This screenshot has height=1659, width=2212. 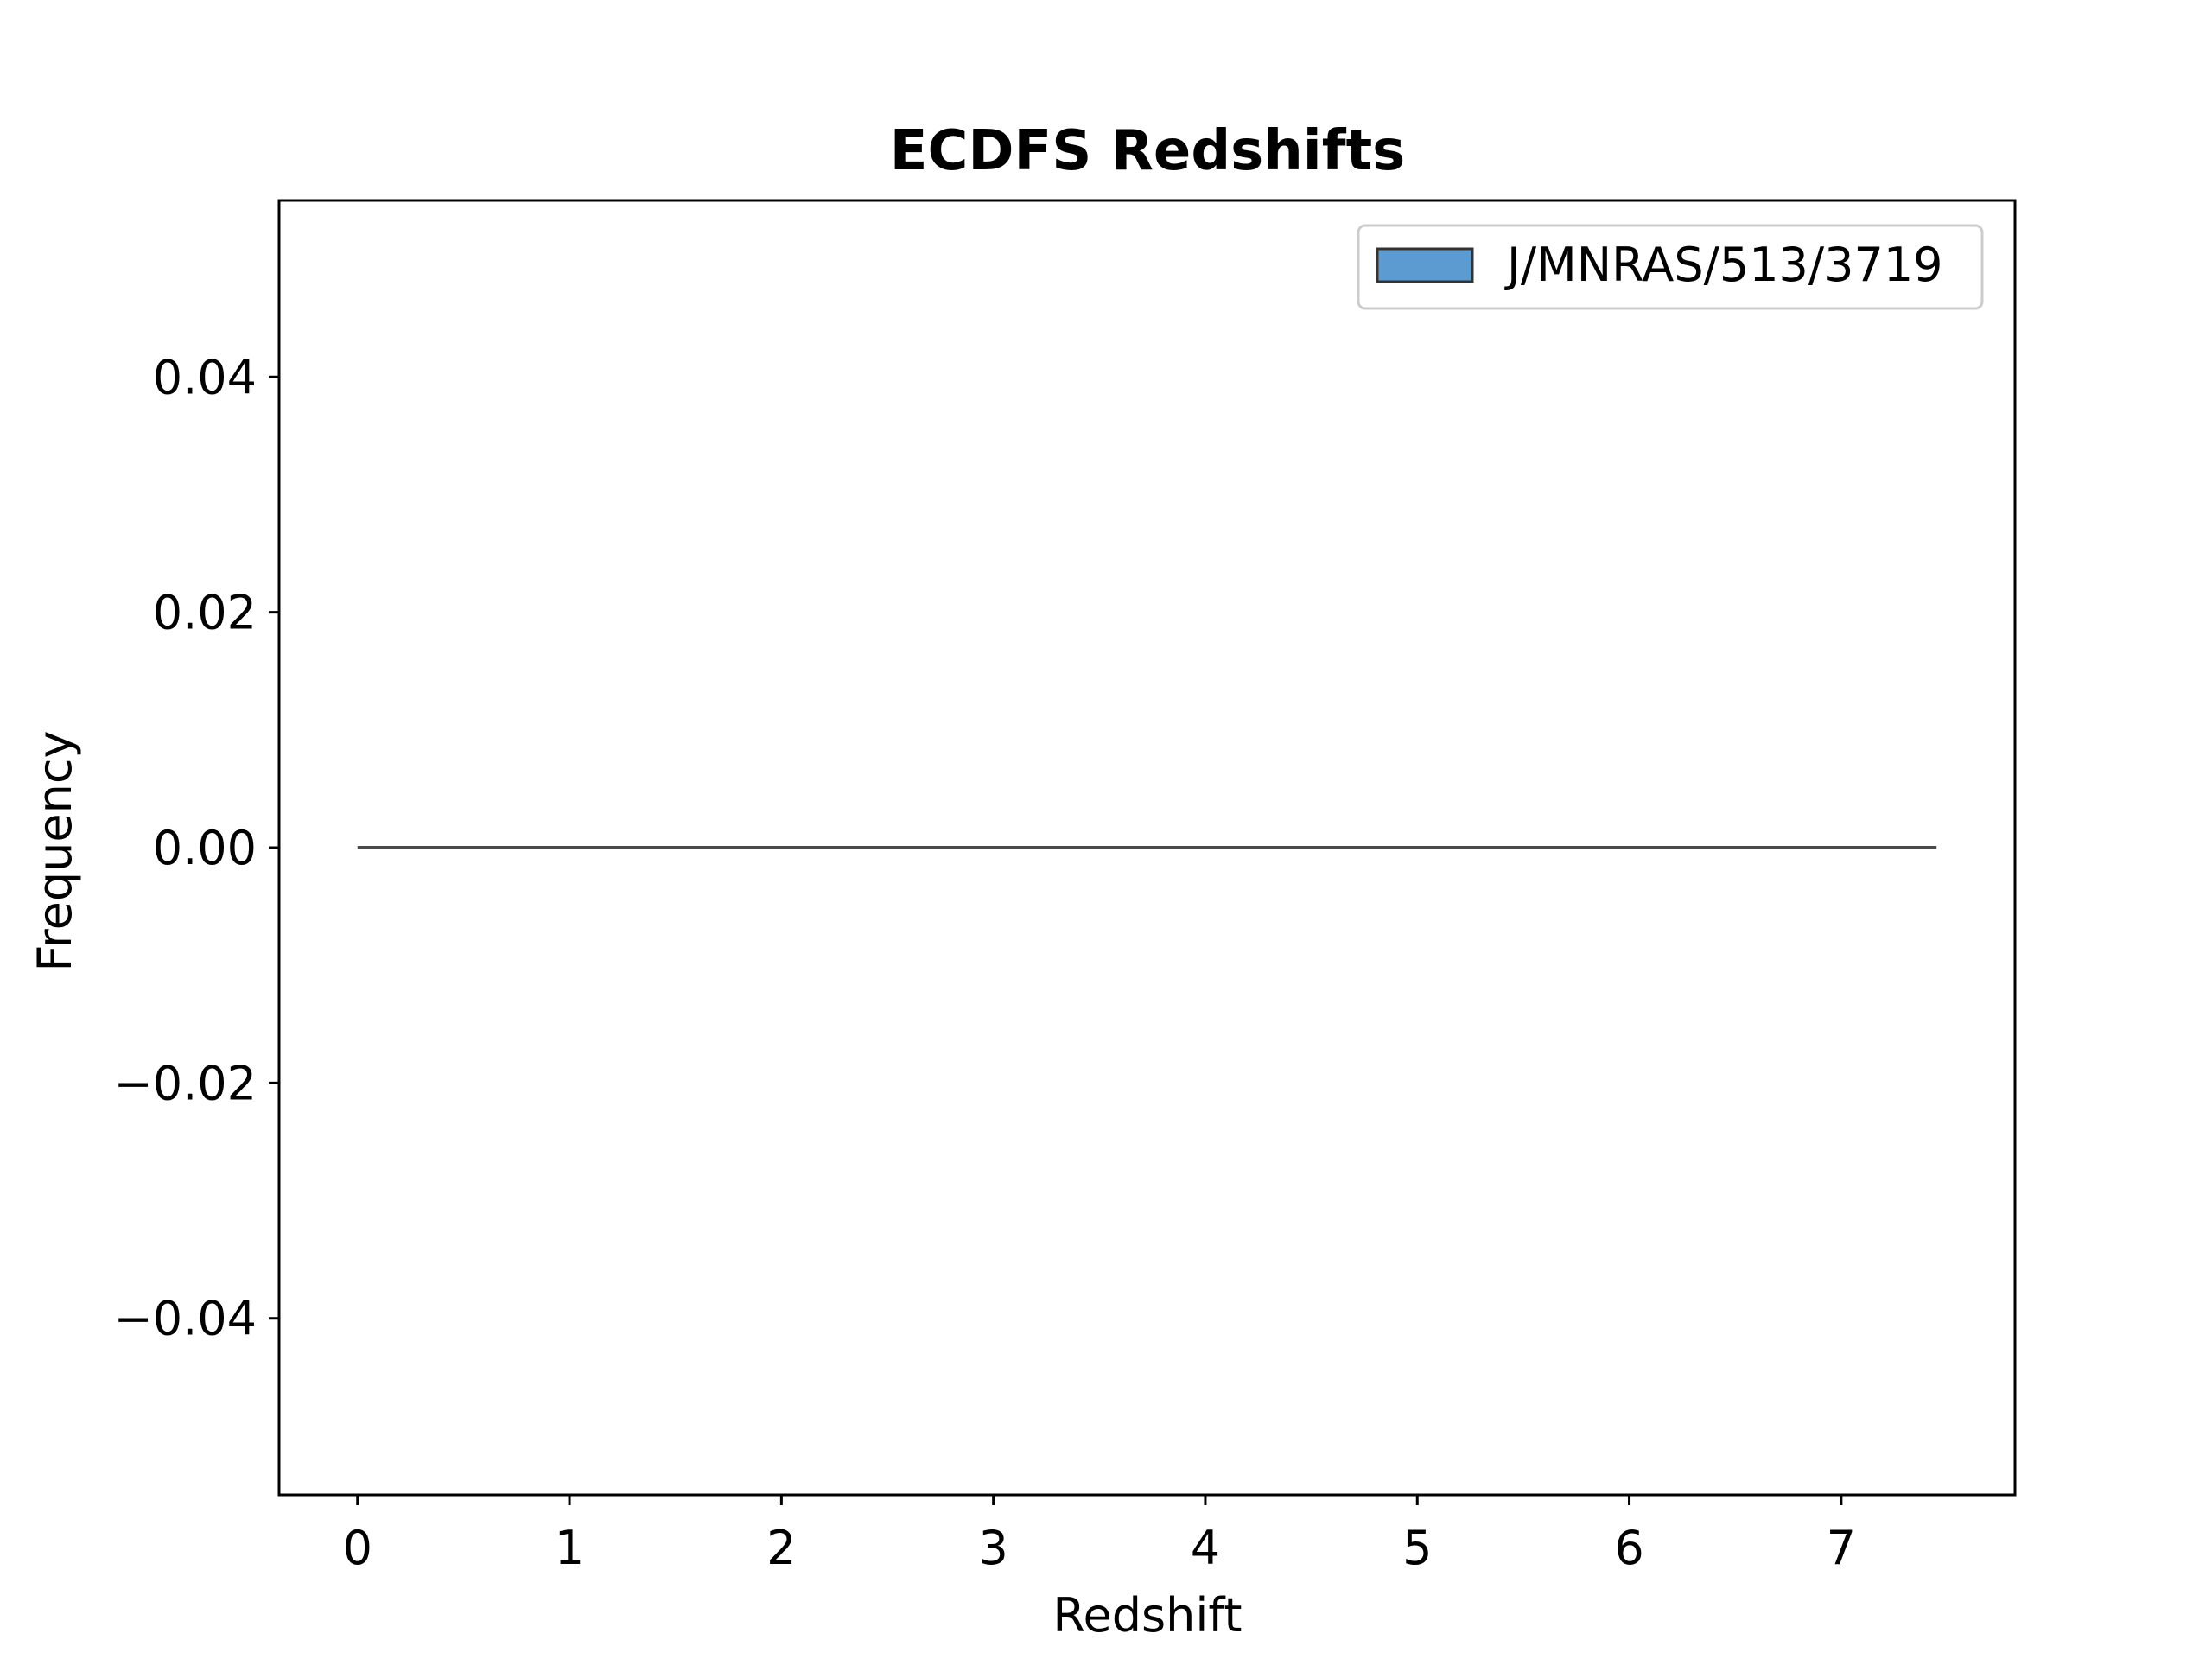 I want to click on x-tick-label: 3, so click(x=992, y=1548).